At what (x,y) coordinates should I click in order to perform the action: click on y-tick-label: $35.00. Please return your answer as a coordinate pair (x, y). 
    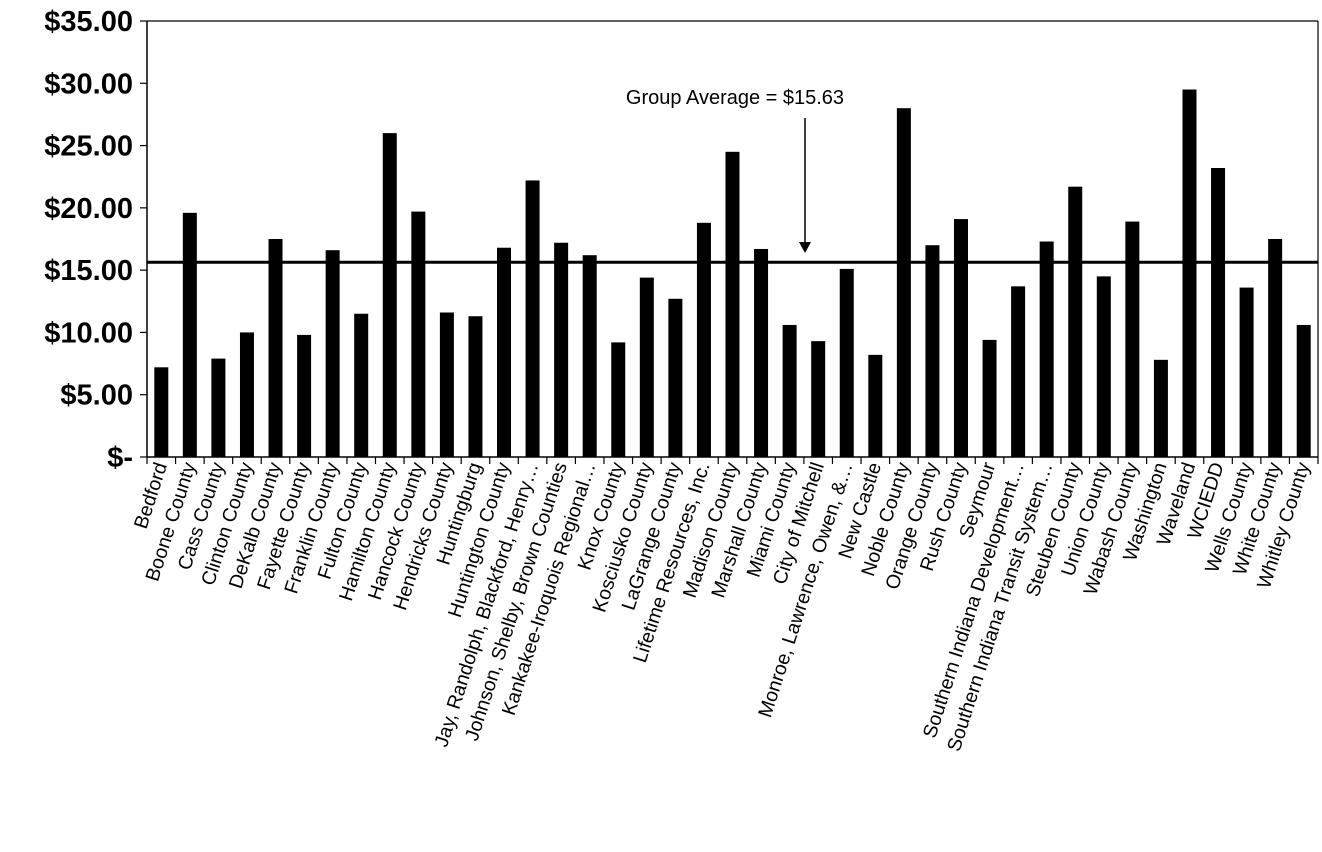
    Looking at the image, I should click on (88, 22).